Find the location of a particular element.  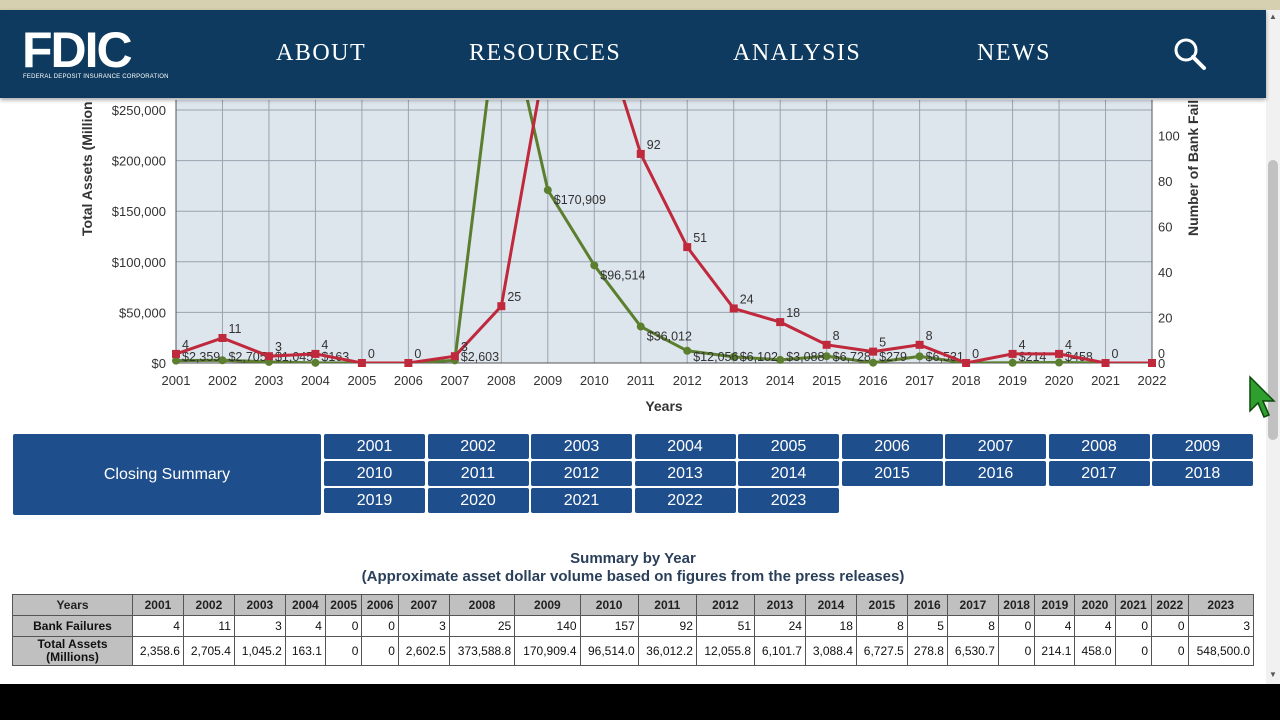

nav-analysis: ANALYSIS is located at coordinates (797, 53).